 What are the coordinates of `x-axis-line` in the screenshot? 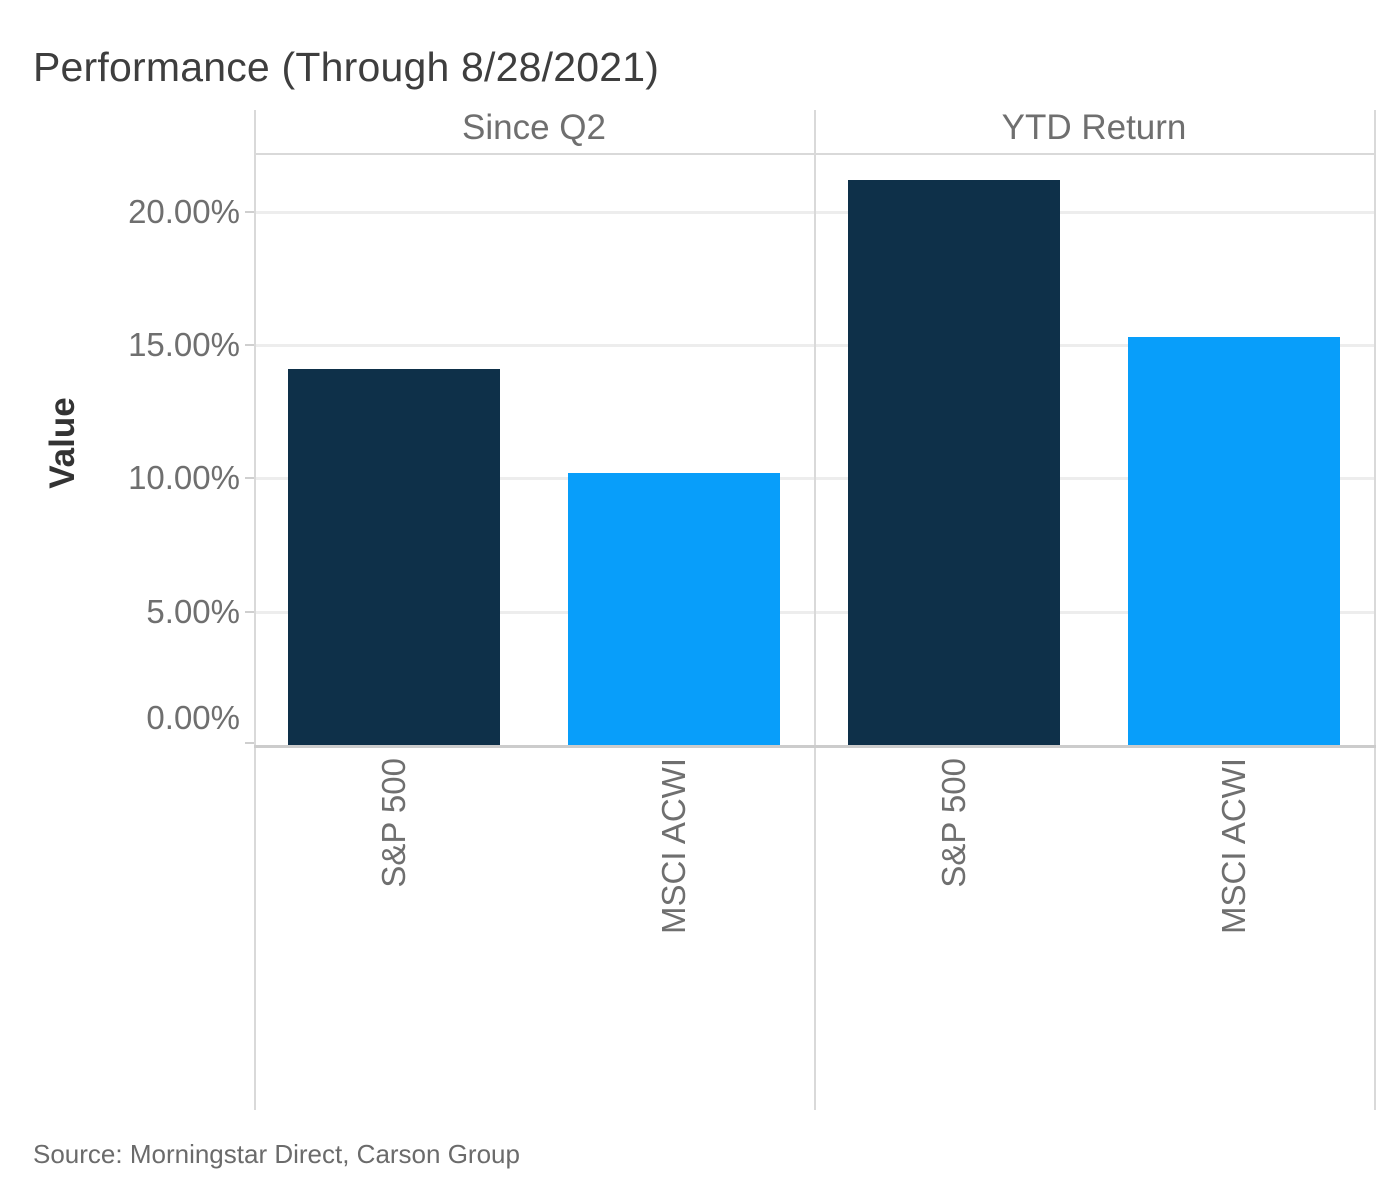 It's located at (815, 746).